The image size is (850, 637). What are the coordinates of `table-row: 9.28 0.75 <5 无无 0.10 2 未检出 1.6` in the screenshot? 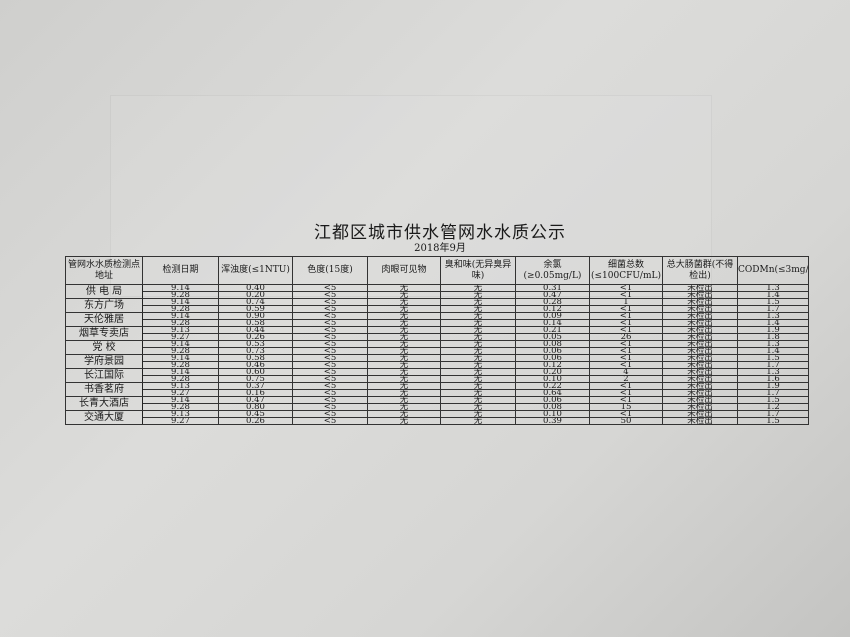 It's located at (437, 379).